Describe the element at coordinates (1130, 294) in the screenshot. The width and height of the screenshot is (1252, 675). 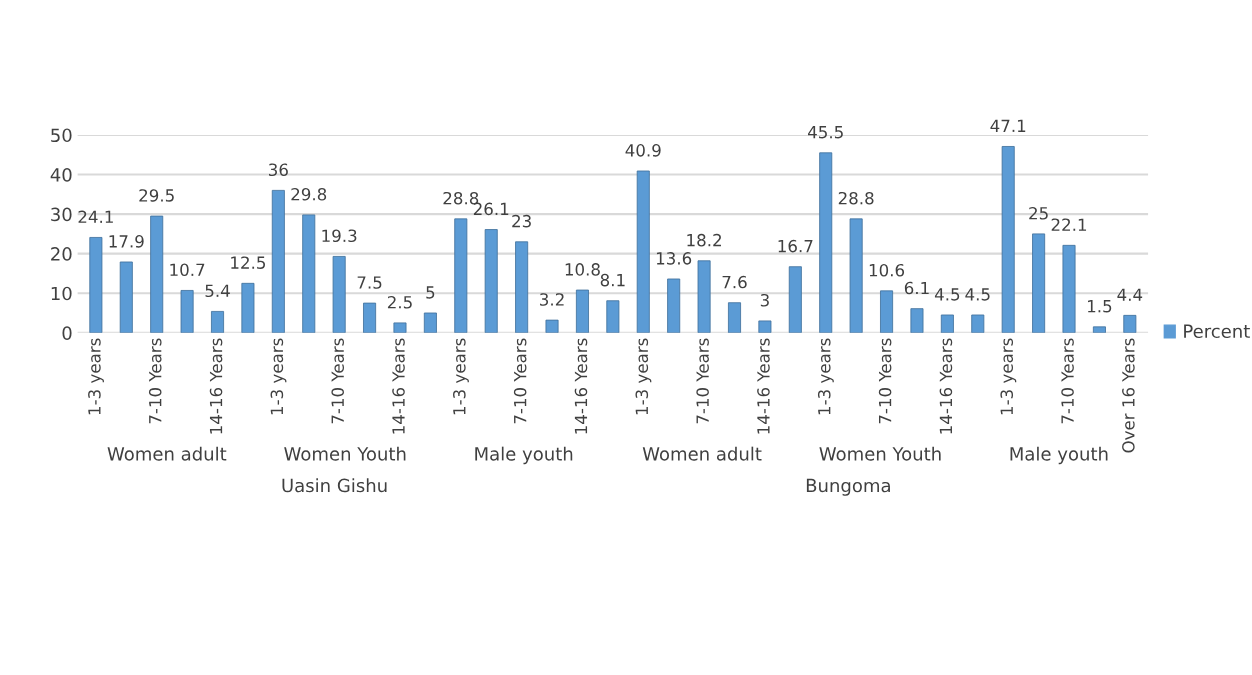
I see `data-label: 4.4` at that location.